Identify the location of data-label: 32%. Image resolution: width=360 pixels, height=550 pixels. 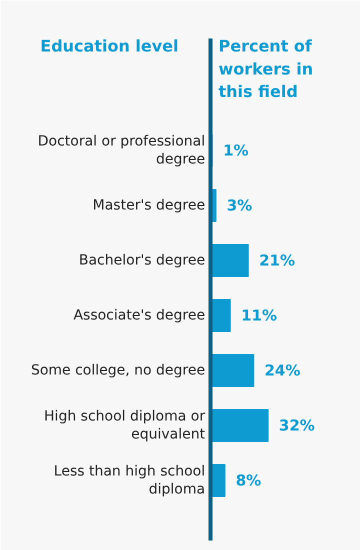
(296, 425).